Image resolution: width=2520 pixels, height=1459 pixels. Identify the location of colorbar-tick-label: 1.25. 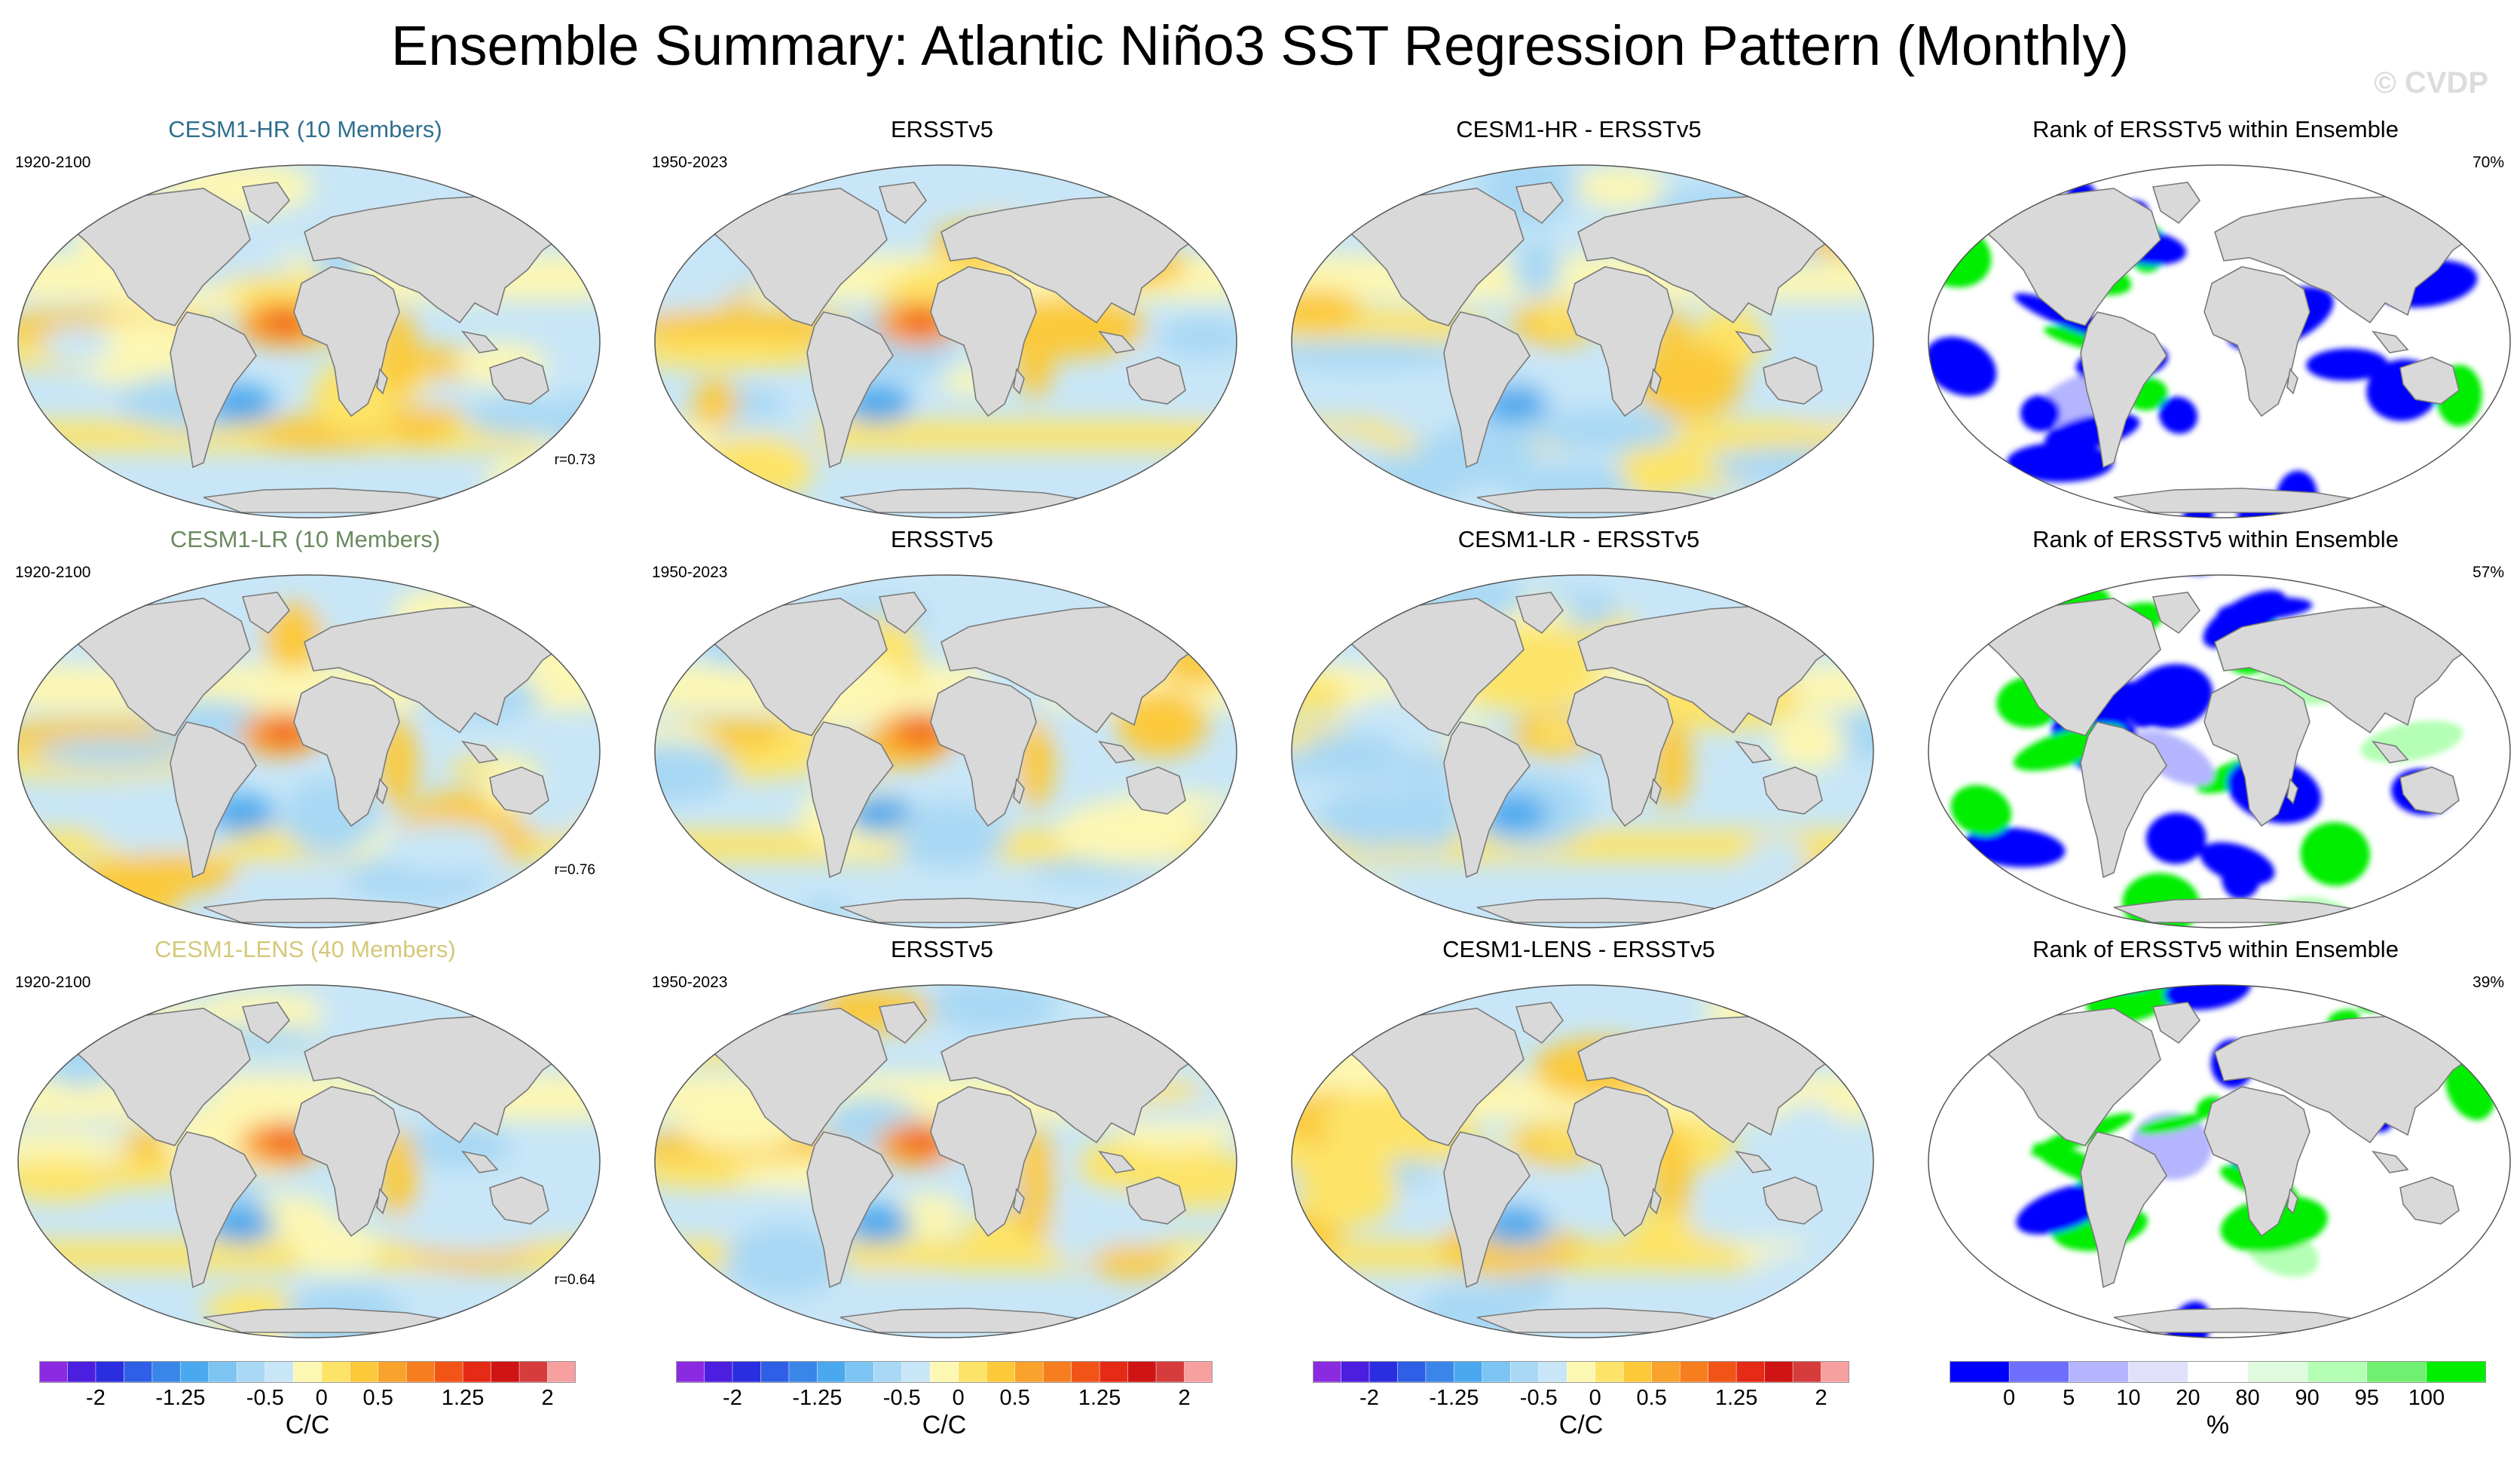
(463, 1398).